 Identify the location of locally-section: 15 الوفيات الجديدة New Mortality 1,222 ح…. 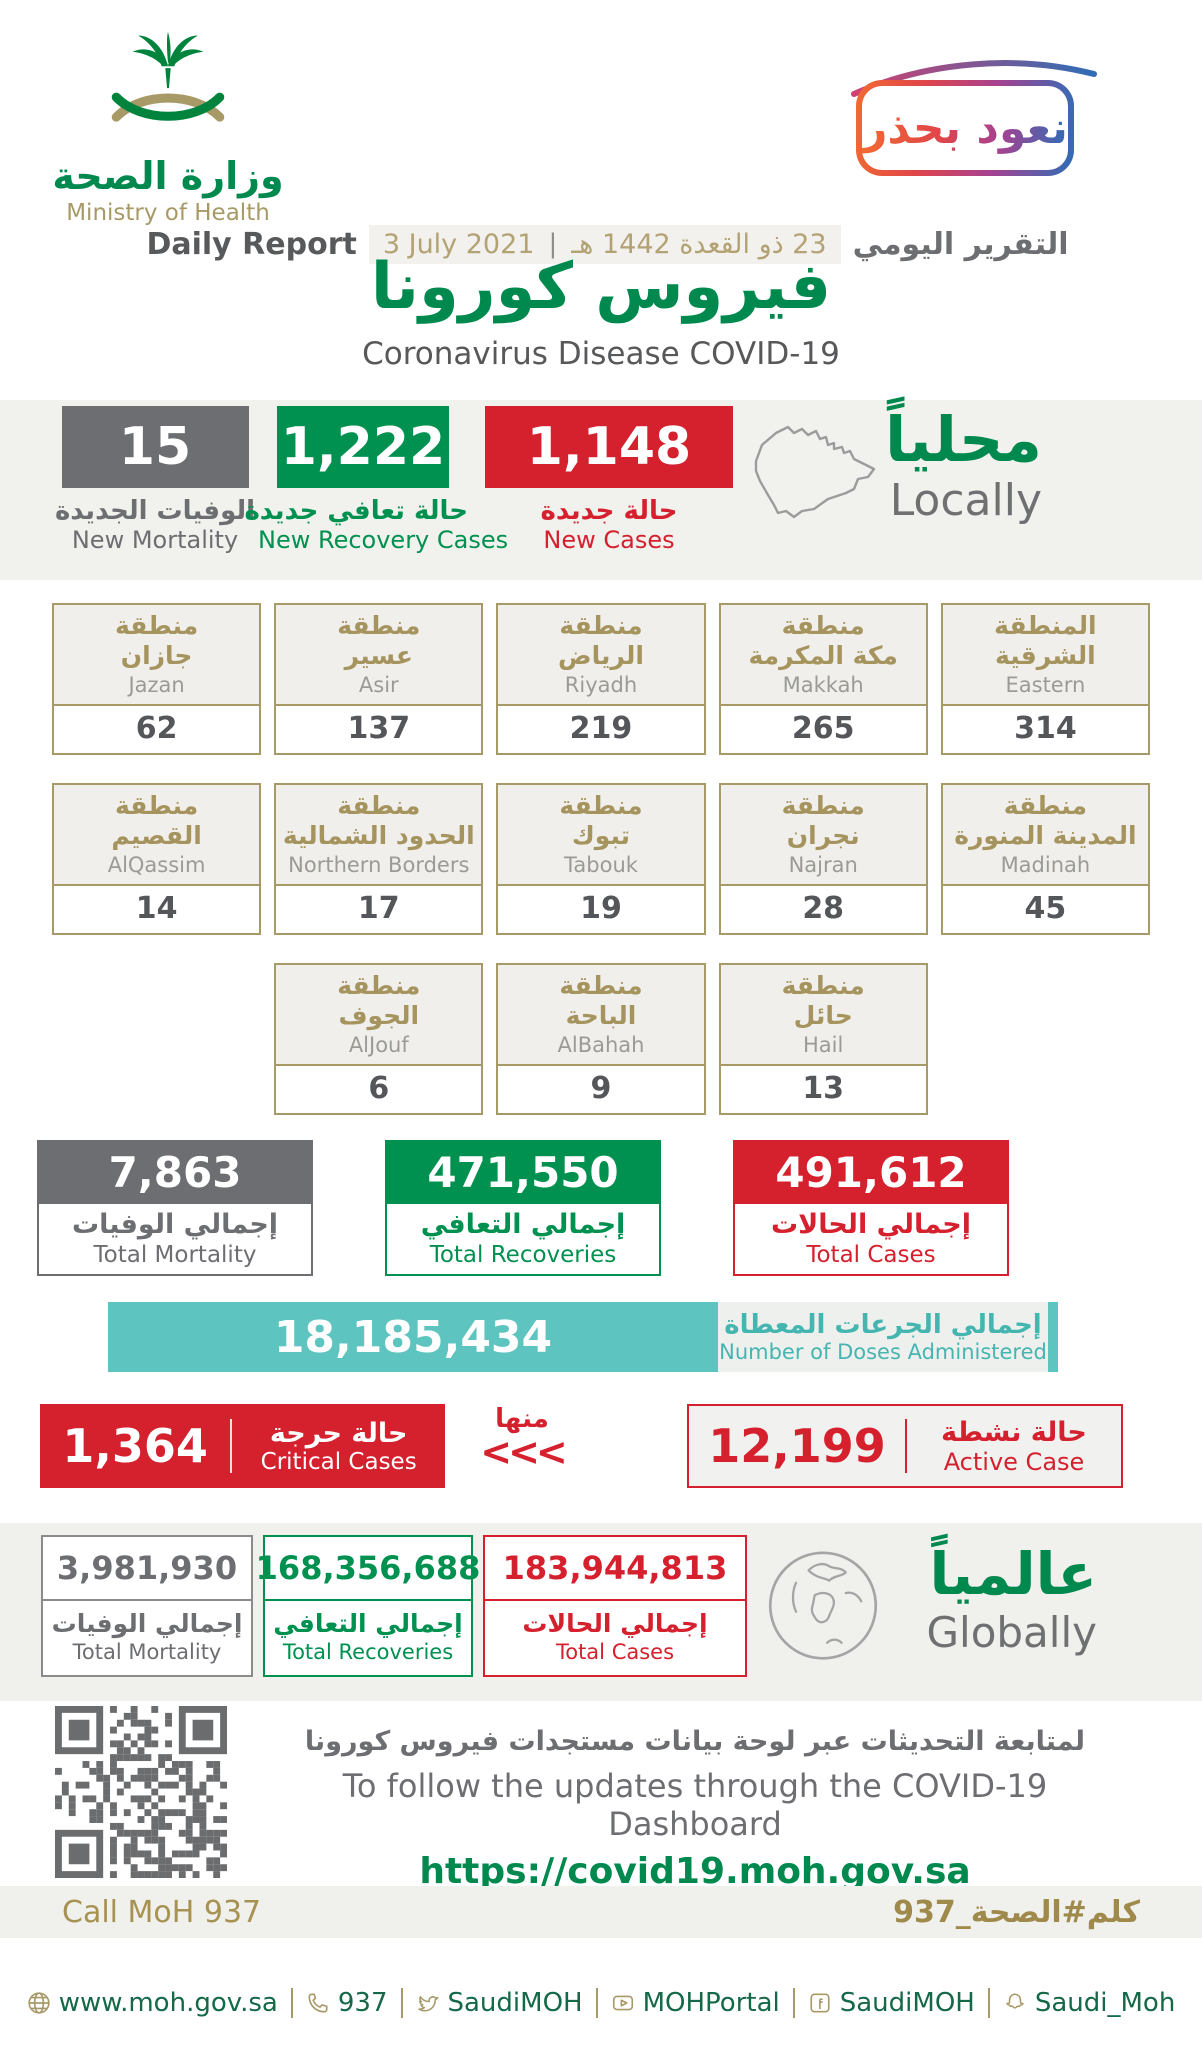
(601, 490).